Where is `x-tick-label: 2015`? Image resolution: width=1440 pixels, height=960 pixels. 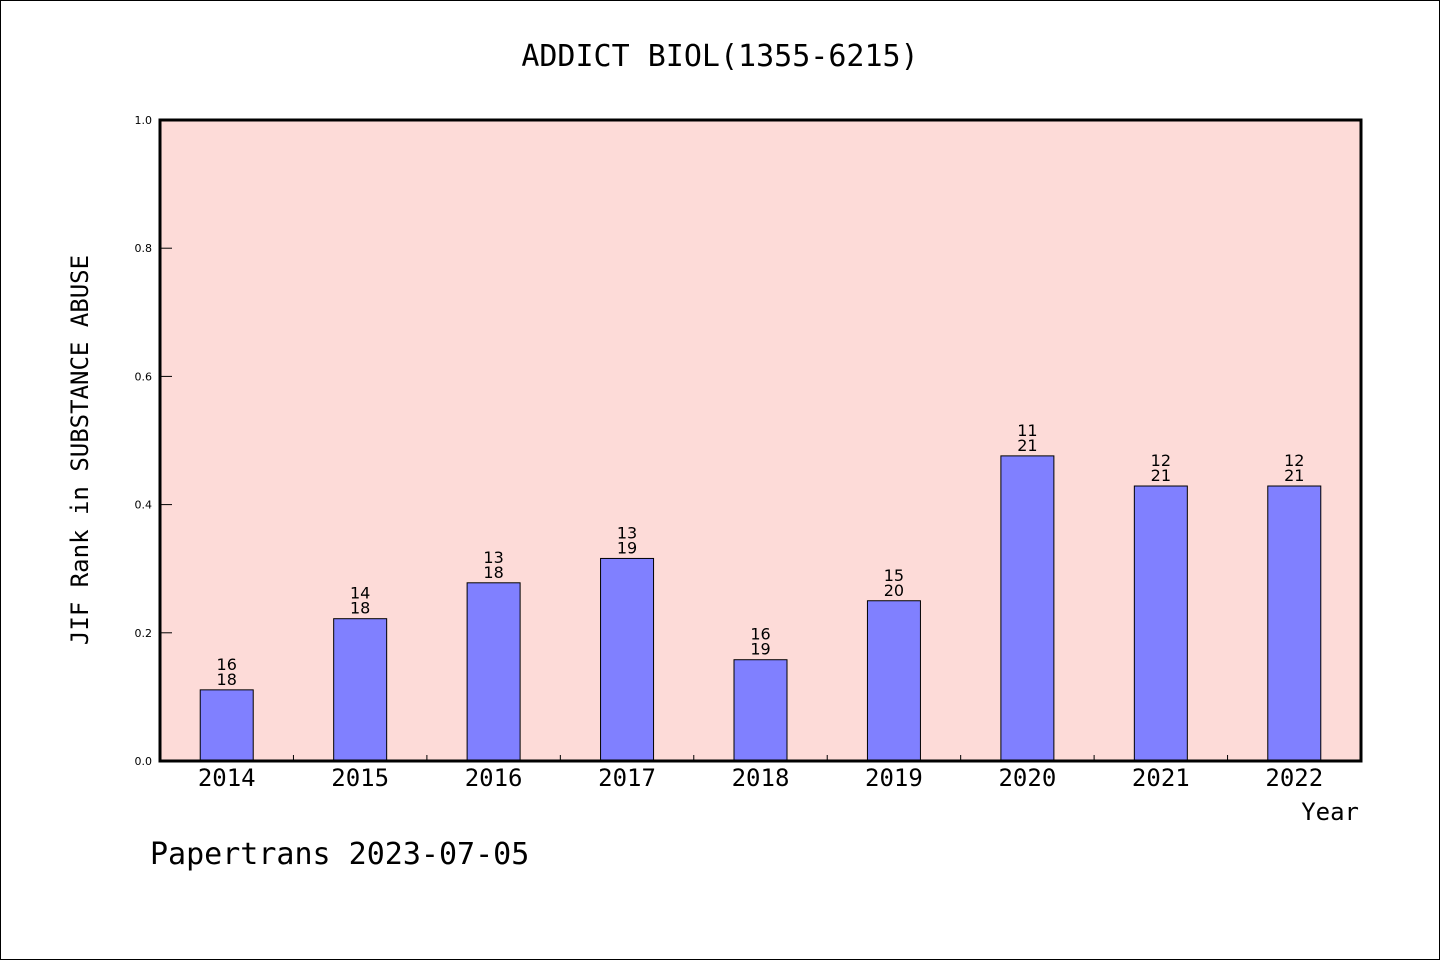
x-tick-label: 2015 is located at coordinates (360, 778).